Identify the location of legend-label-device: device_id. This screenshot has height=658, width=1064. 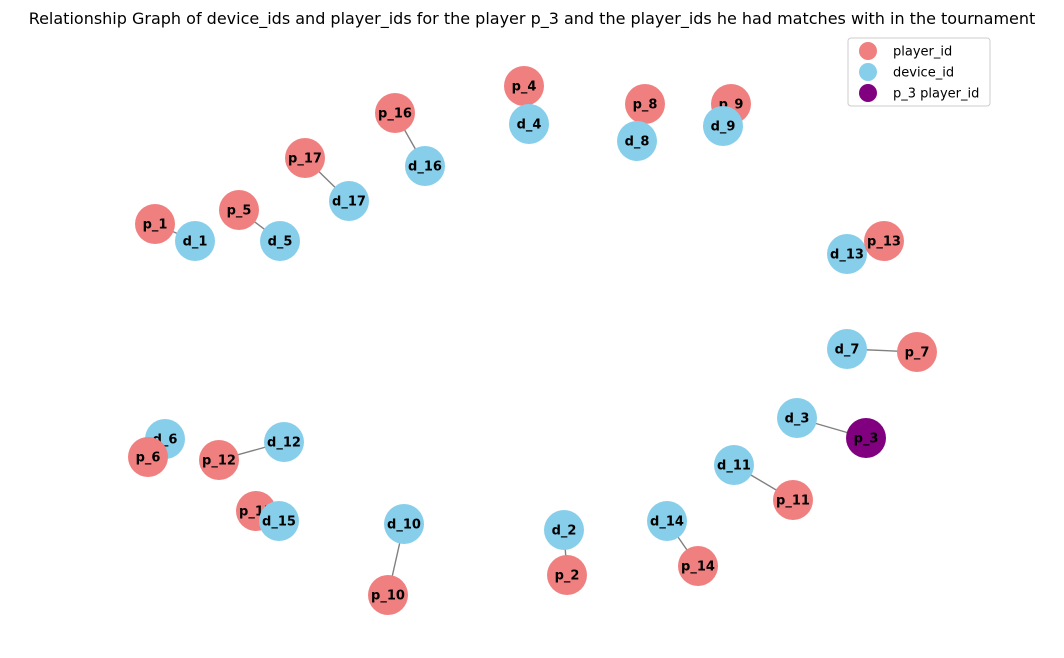
(923, 73).